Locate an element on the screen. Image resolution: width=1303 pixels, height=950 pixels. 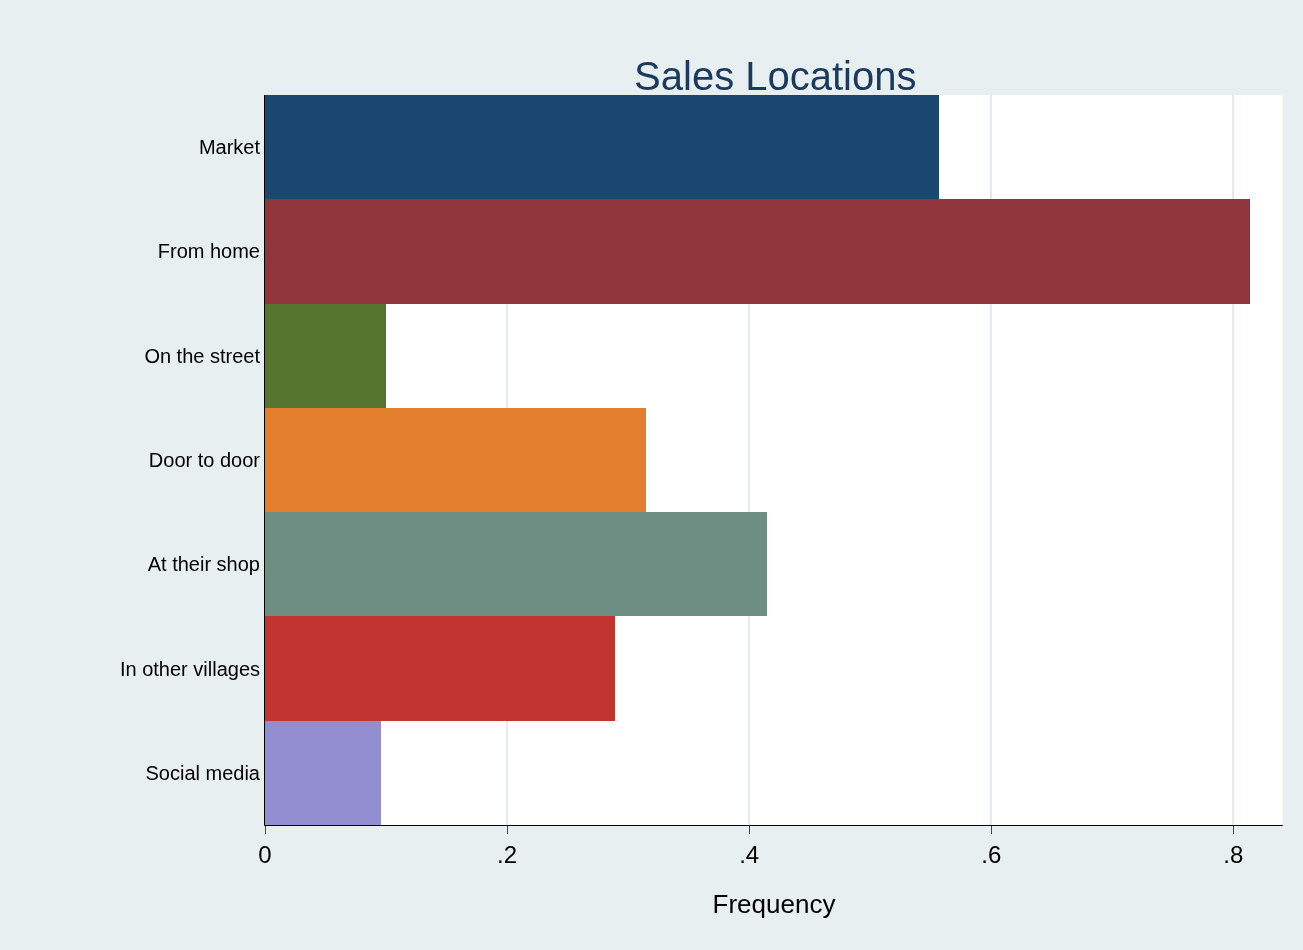
y-tick-label: At their shop is located at coordinates (203, 564).